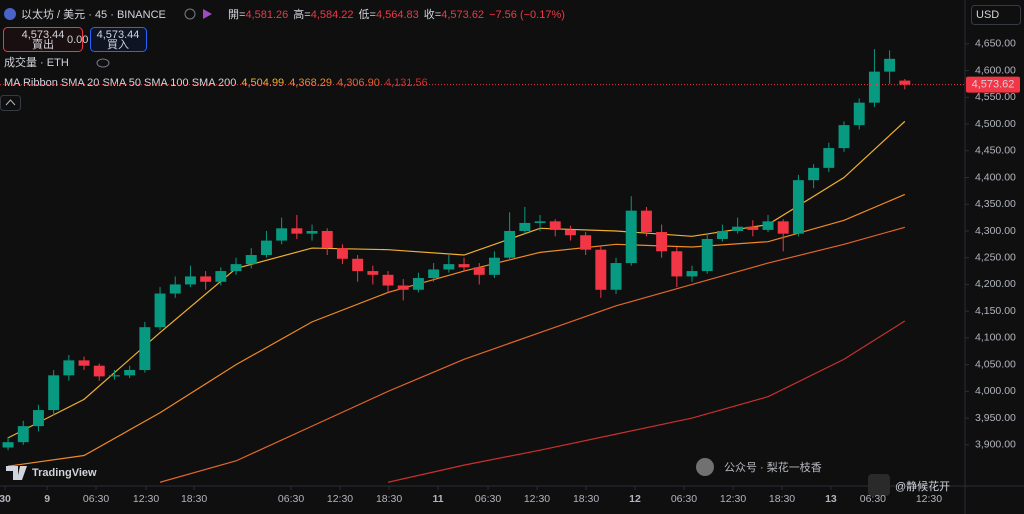 This screenshot has width=1024, height=514. I want to click on sell-label: 賣出, so click(43, 44).